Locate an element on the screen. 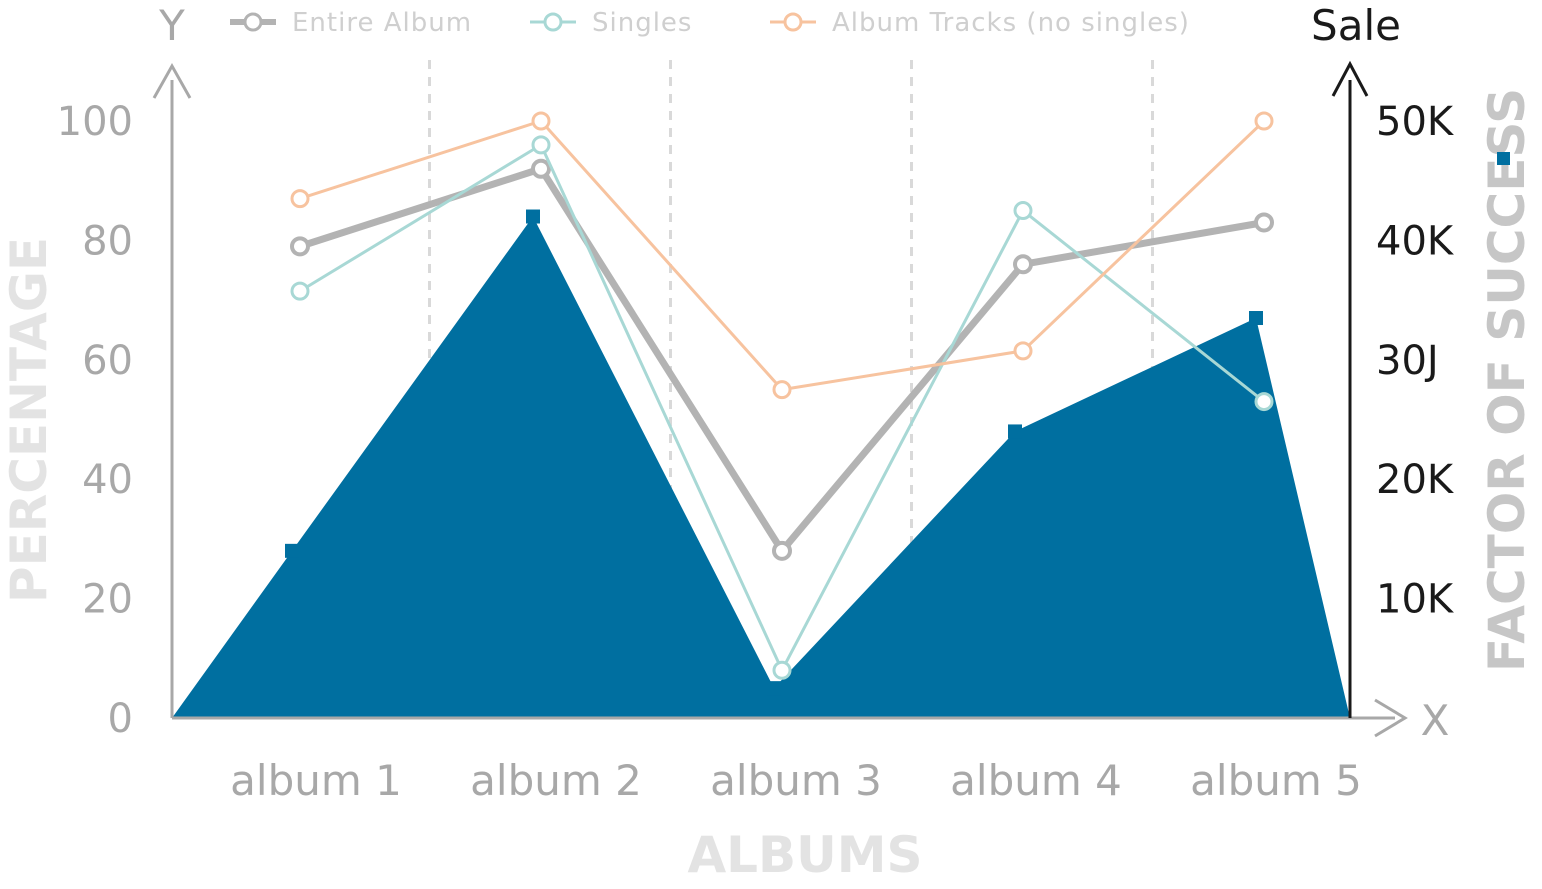 The image size is (1542, 889). x-axis-letter: X is located at coordinates (1435, 720).